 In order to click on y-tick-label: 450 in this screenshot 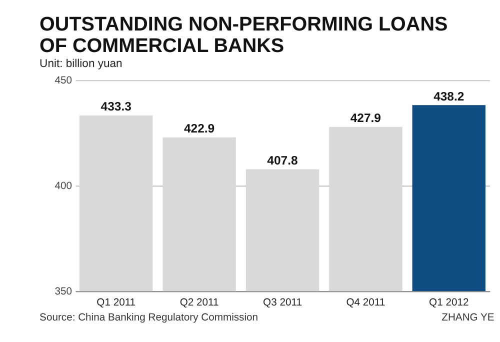, I will do `click(63, 81)`.